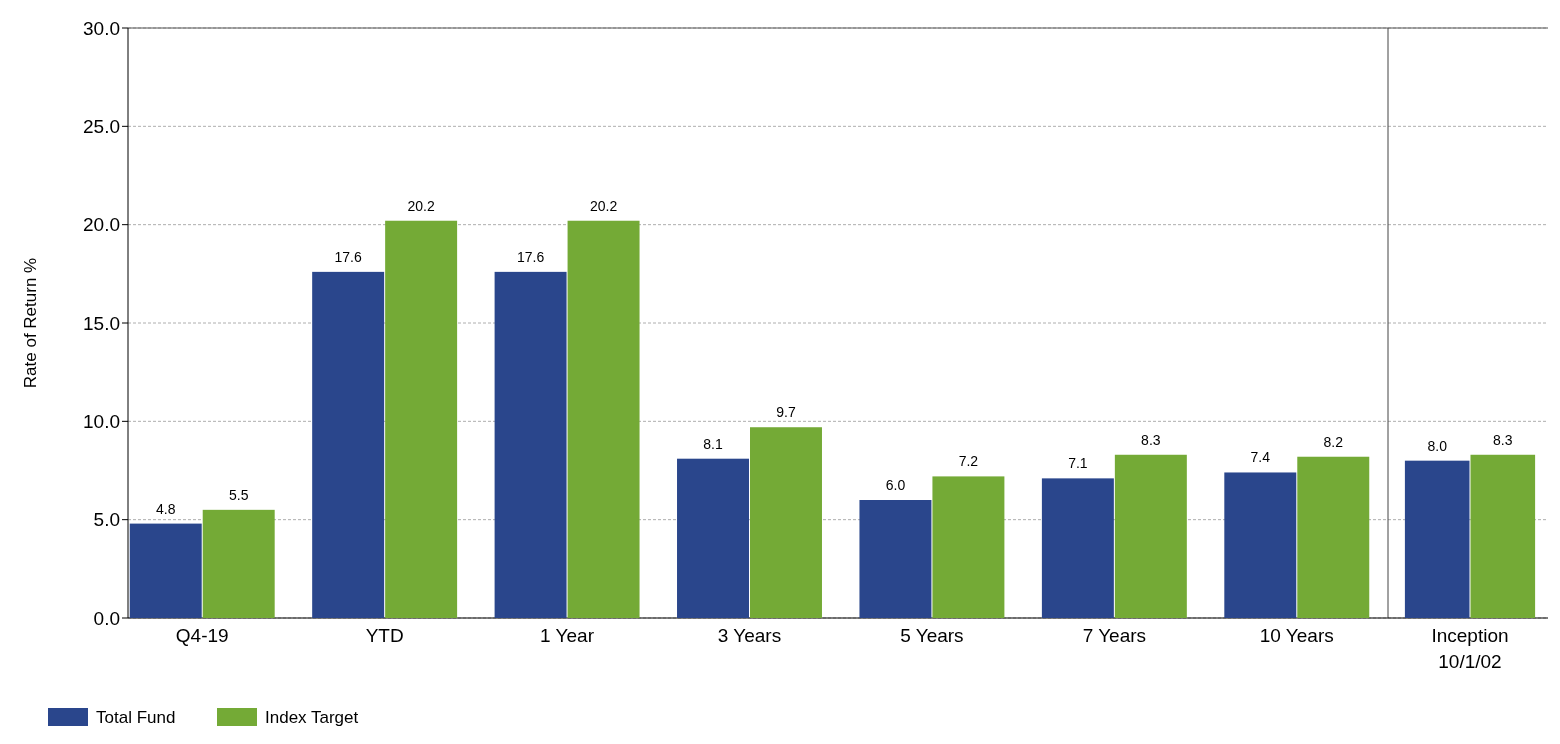 Image resolution: width=1560 pixels, height=744 pixels. Describe the element at coordinates (1260, 457) in the screenshot. I see `data-label: 7.4` at that location.